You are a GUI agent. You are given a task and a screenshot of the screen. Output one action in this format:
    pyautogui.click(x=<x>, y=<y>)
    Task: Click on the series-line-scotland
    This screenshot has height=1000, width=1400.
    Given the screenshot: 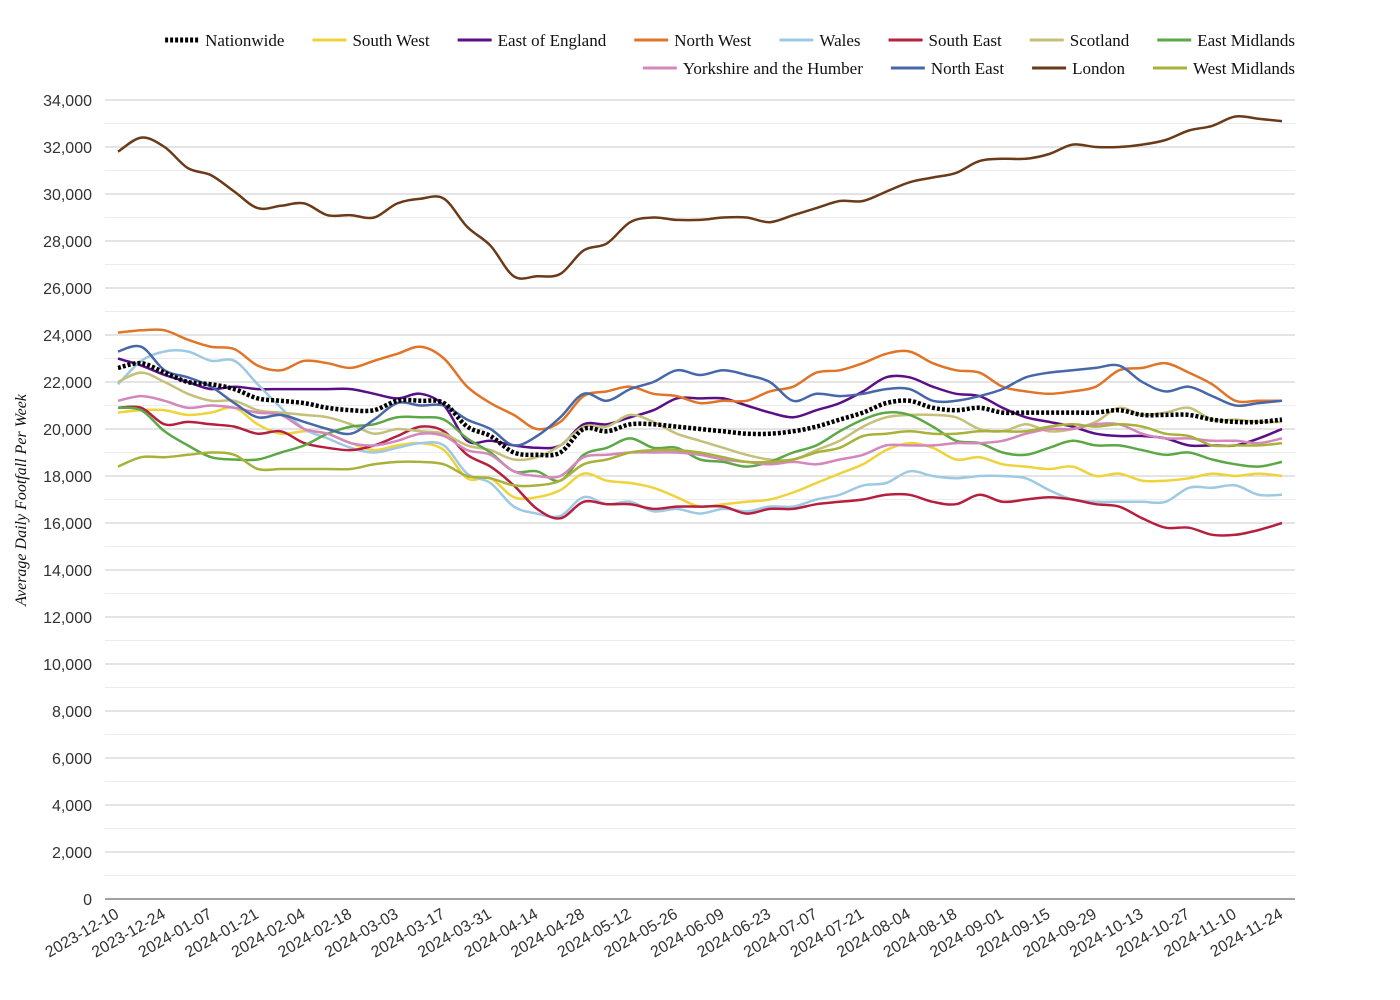 What is the action you would take?
    pyautogui.click(x=700, y=416)
    